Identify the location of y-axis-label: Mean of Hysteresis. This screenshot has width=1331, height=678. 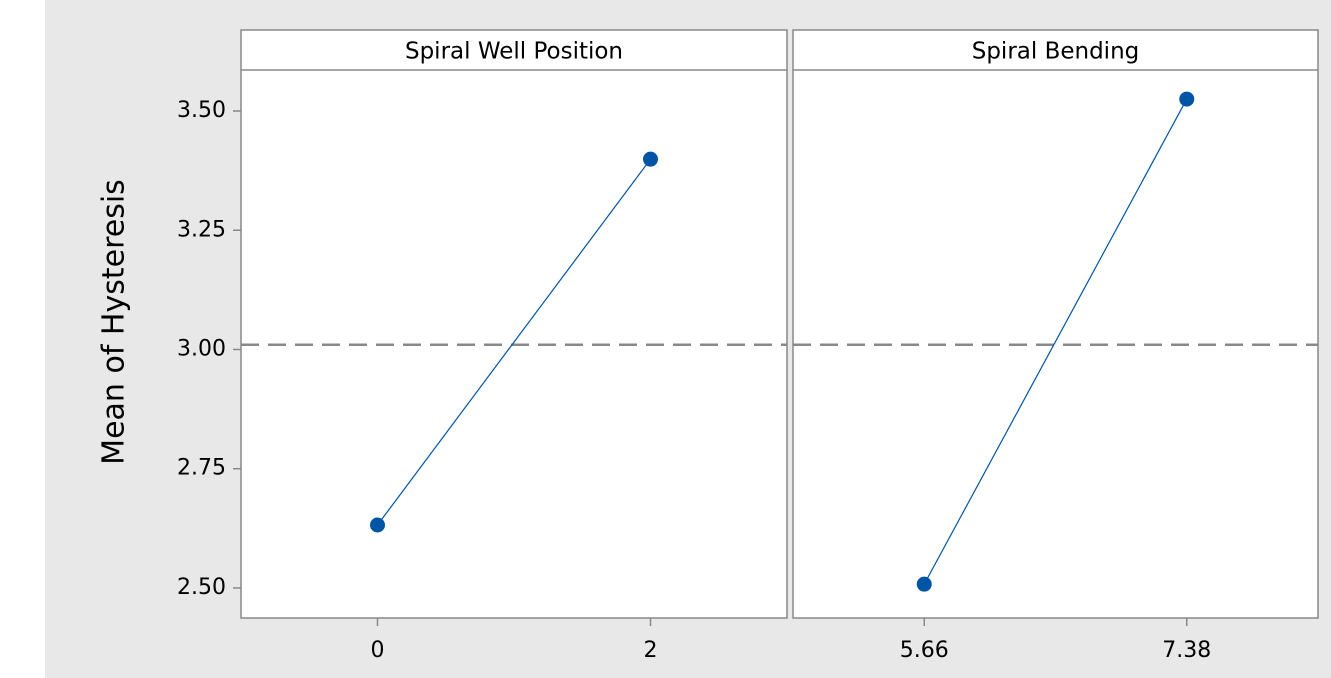
(114, 322).